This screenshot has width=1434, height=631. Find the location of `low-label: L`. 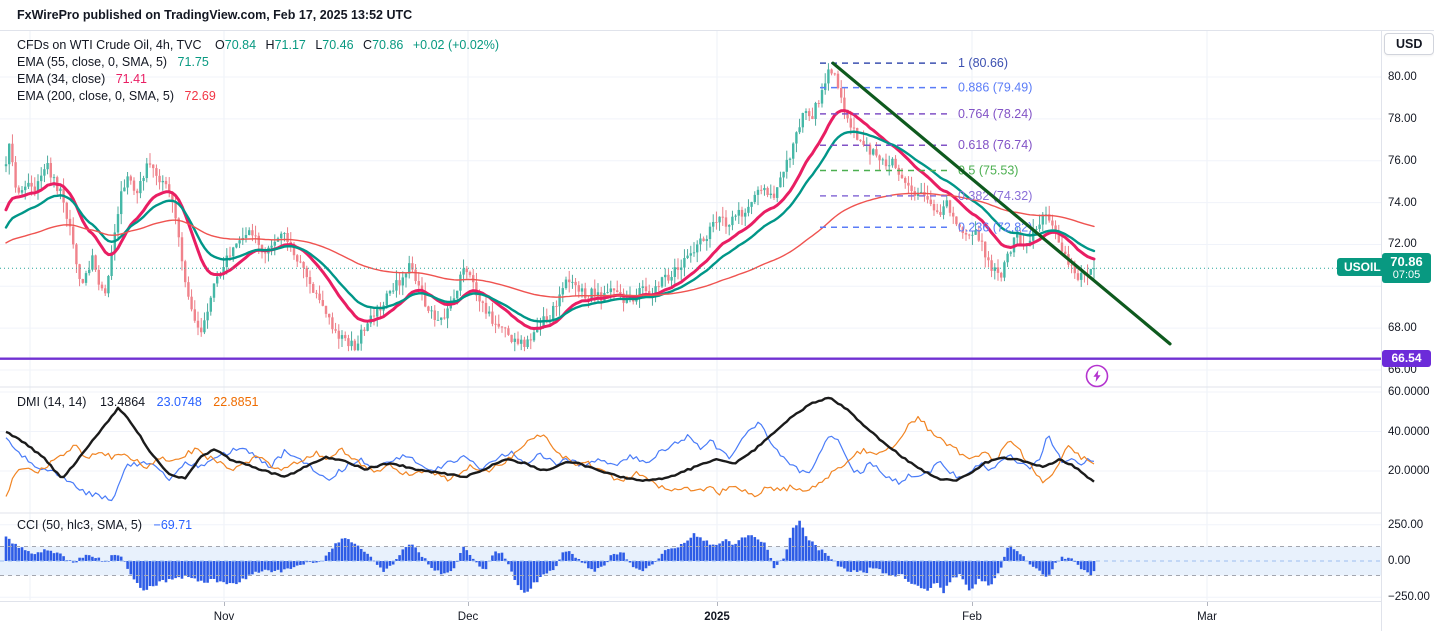

low-label: L is located at coordinates (319, 45).